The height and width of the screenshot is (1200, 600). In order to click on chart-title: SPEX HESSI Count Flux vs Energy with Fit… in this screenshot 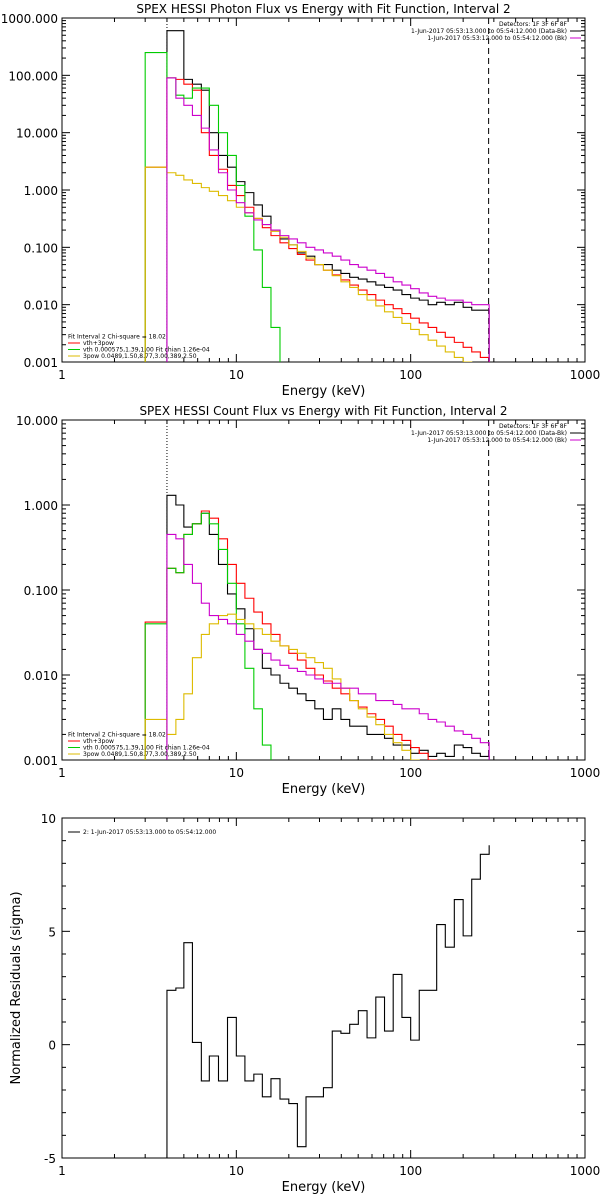, I will do `click(323, 411)`.